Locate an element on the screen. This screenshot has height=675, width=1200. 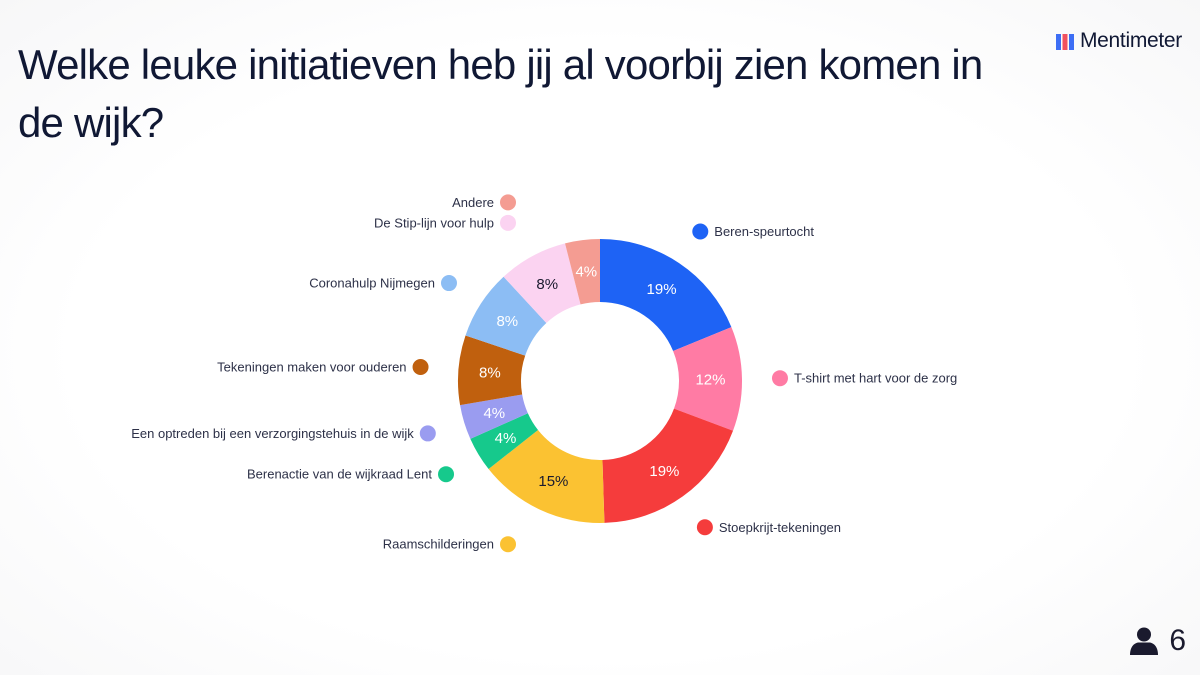
slice-berenactie-van-de-wijkraad-lent is located at coordinates (504, 441).